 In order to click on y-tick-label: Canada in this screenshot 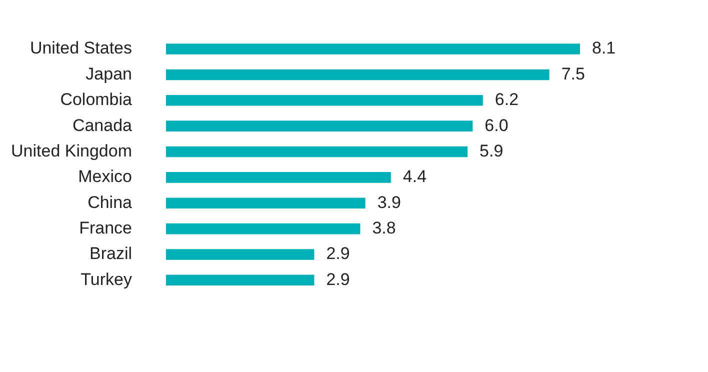, I will do `click(102, 125)`.